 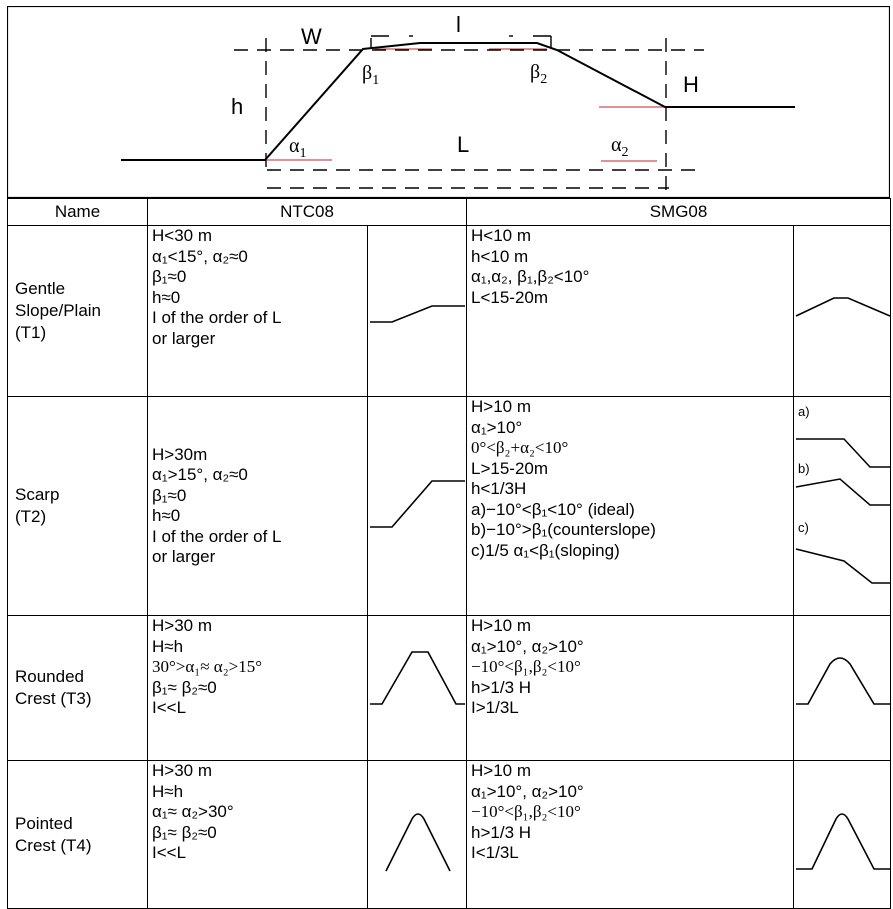 I want to click on criterion: α₁<15°, α₂≈0, so click(x=200, y=256).